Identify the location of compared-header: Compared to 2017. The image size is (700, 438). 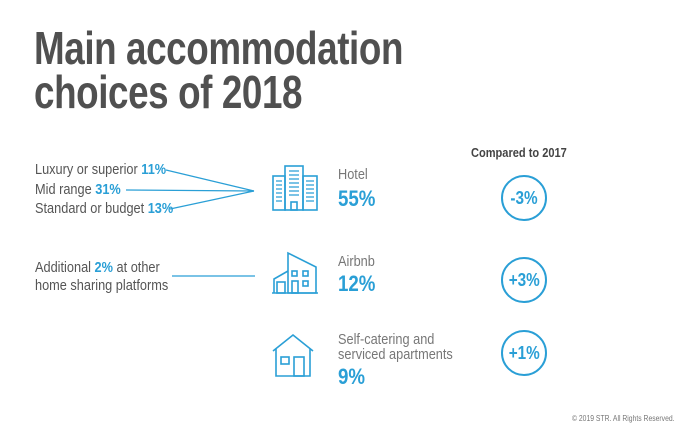
(519, 152).